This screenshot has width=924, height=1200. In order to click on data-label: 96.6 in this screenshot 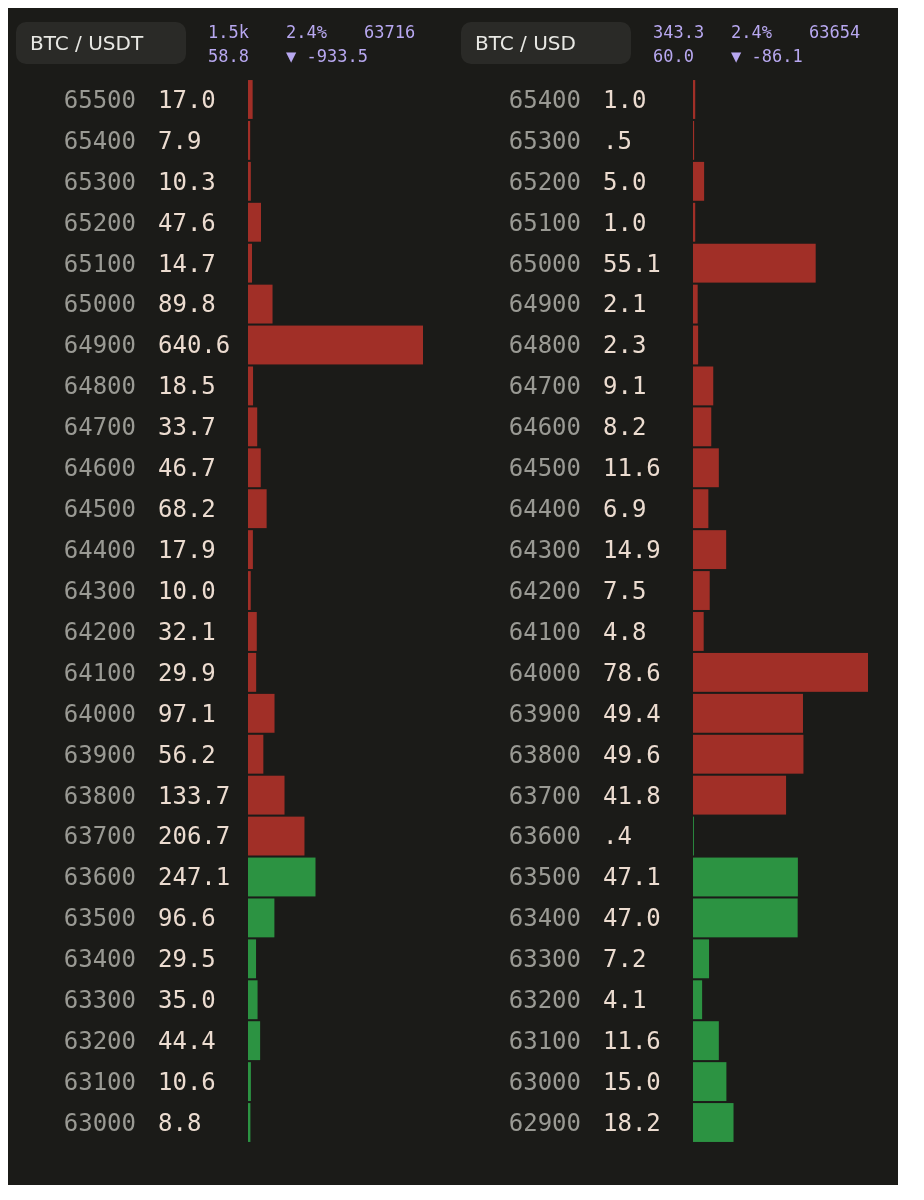, I will do `click(187, 918)`.